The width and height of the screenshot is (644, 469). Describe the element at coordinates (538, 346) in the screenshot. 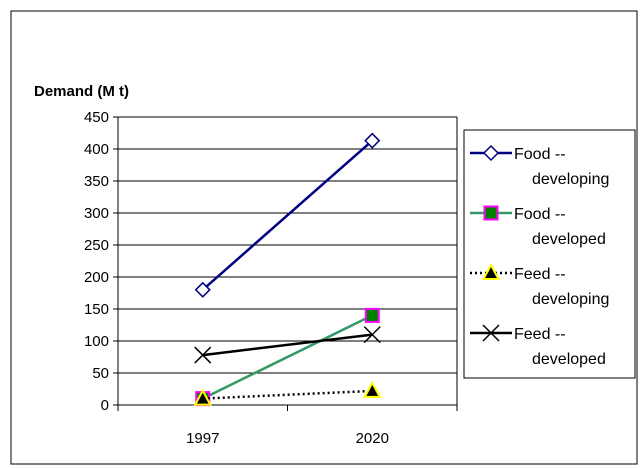

I see `legend-entry: Feed -- developed` at that location.